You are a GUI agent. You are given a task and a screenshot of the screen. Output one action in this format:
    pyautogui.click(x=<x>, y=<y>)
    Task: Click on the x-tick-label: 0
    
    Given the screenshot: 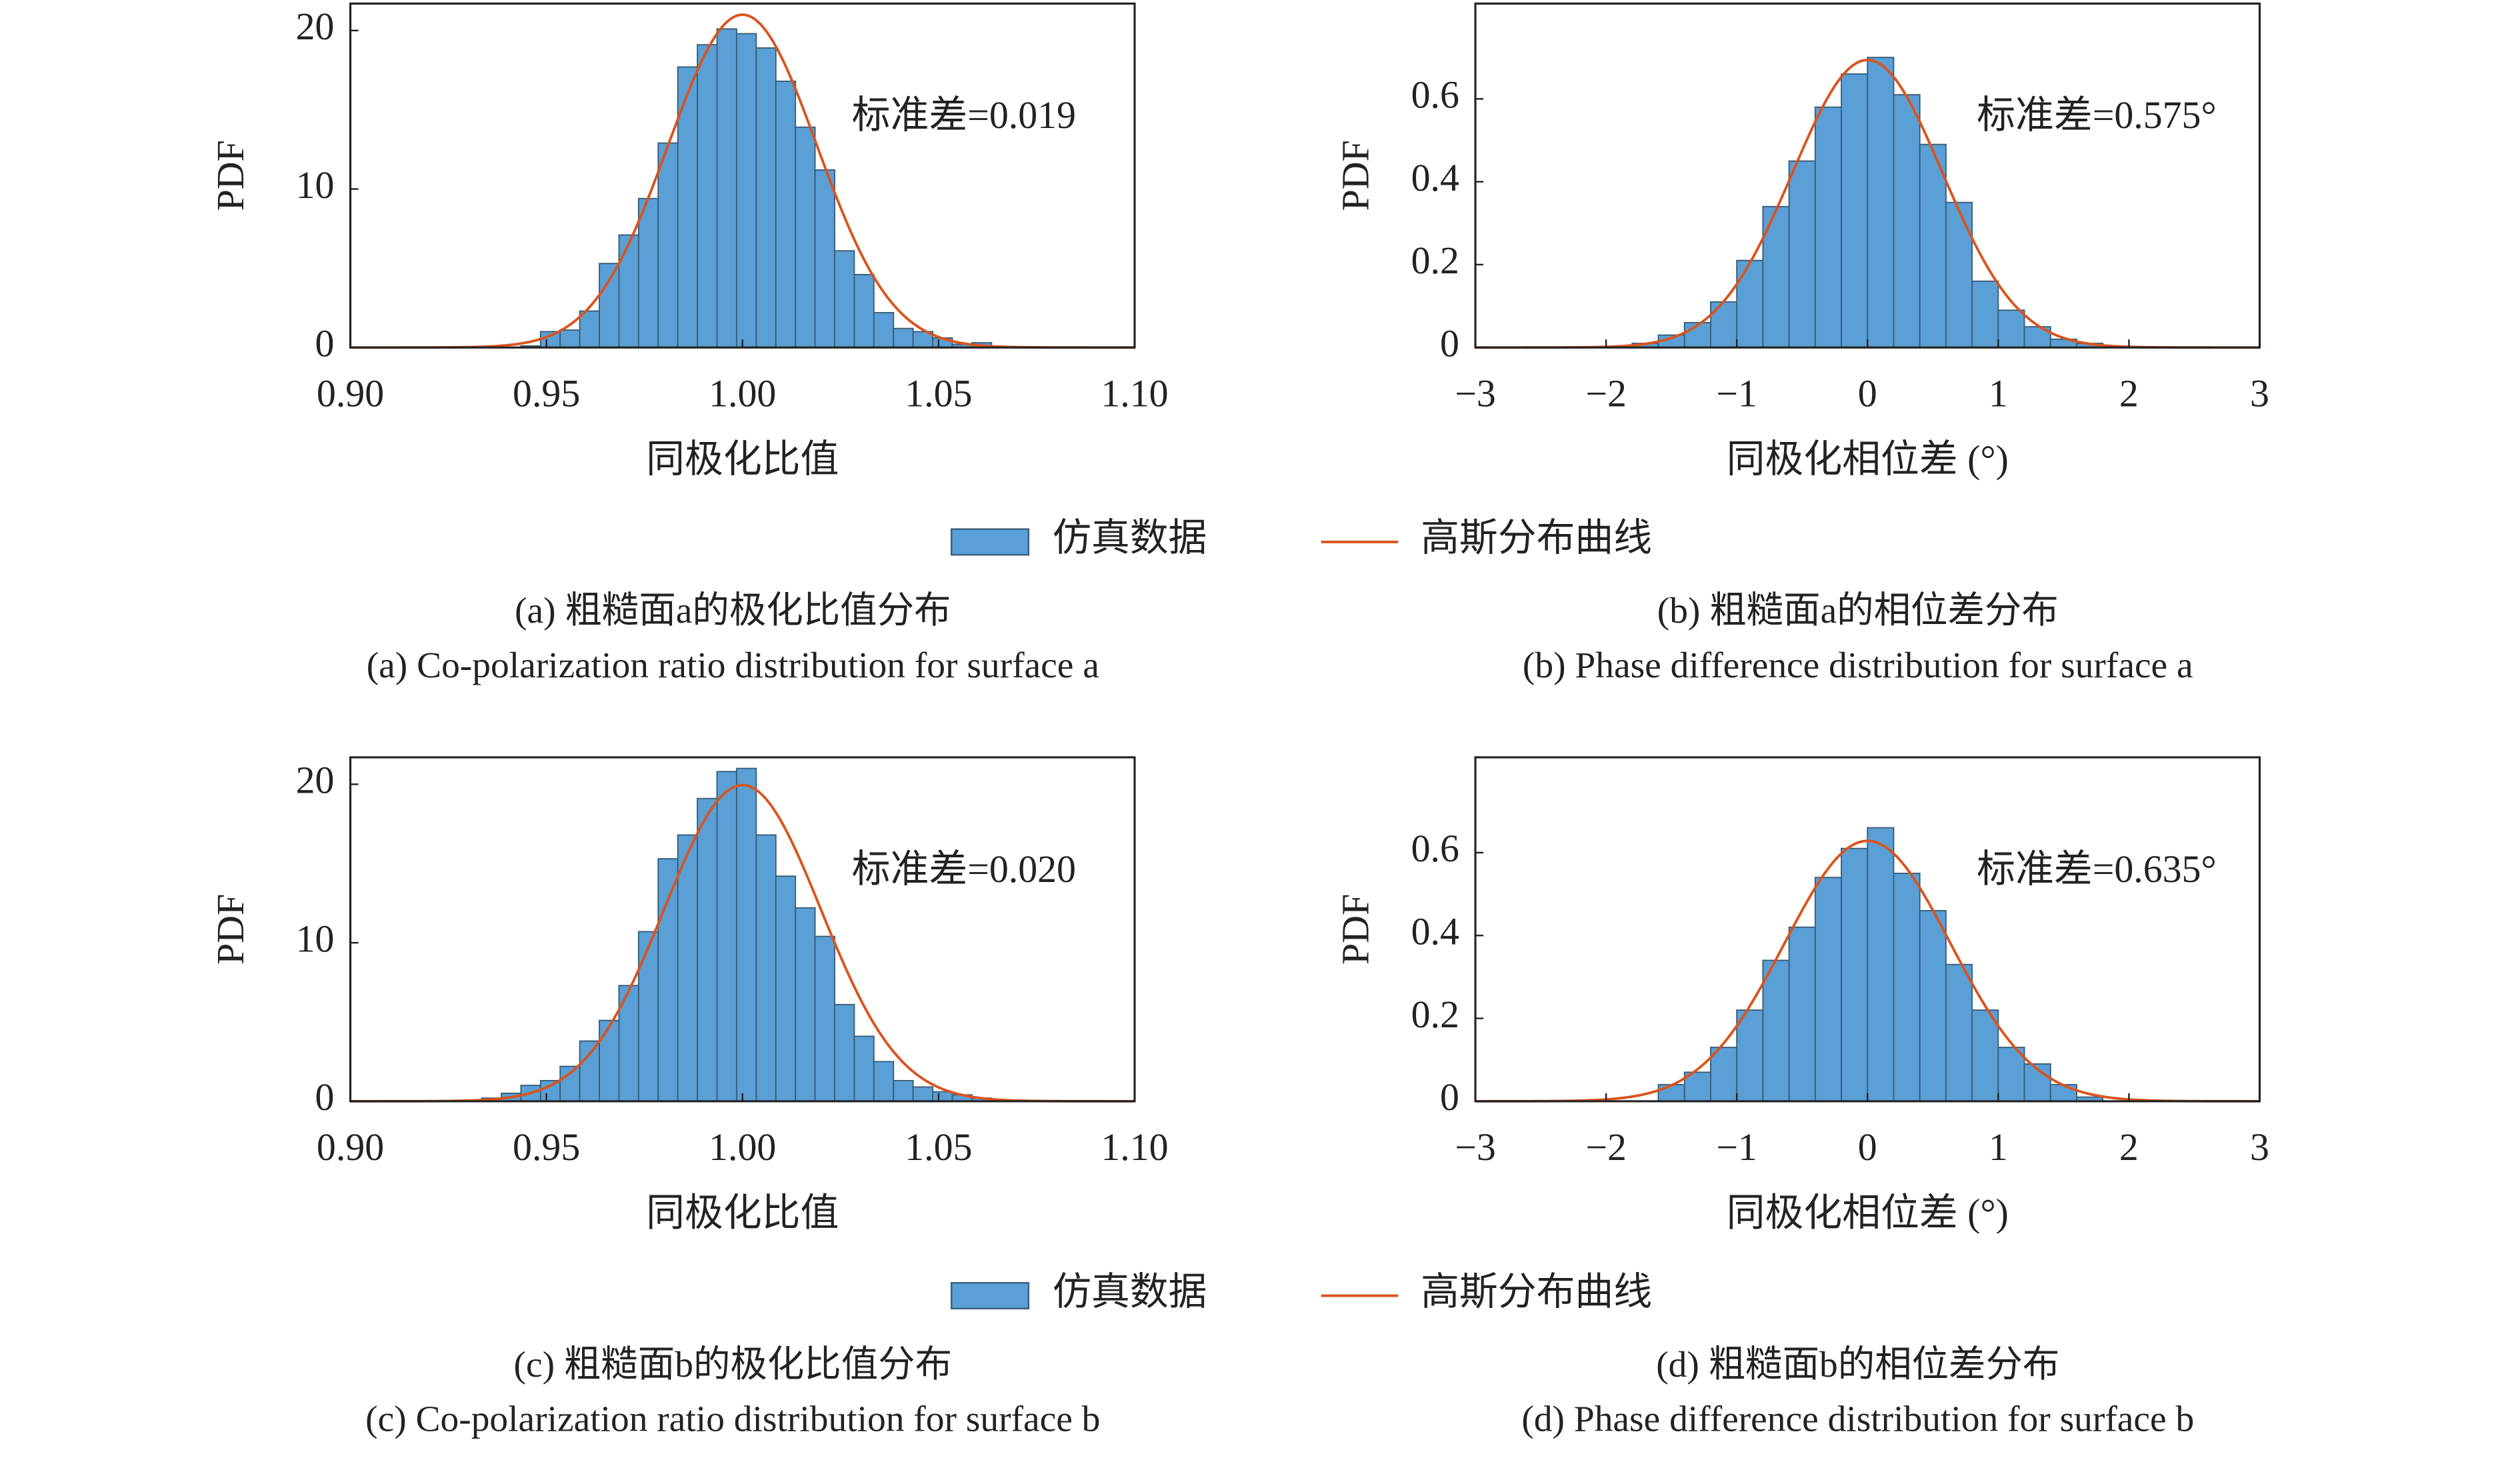 What is the action you would take?
    pyautogui.click(x=1867, y=1147)
    